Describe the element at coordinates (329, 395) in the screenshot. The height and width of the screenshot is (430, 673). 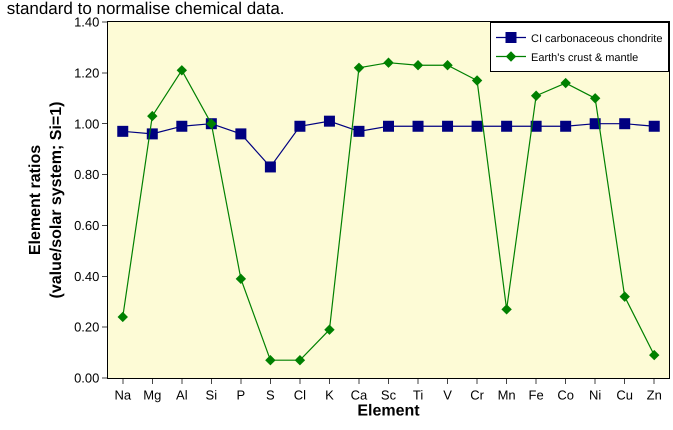
I see `x-tick-label: K` at that location.